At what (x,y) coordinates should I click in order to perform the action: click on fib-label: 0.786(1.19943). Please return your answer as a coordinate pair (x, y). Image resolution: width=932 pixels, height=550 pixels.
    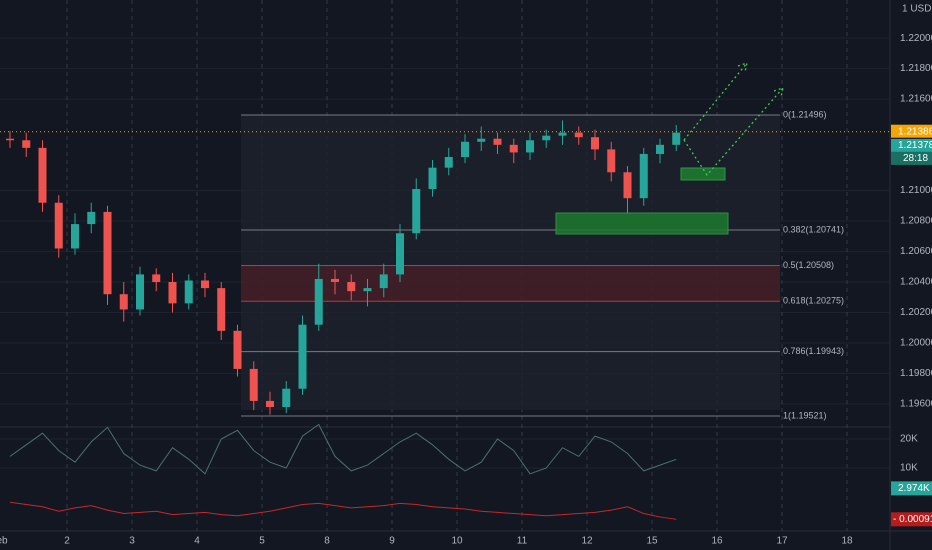
    Looking at the image, I should click on (813, 351).